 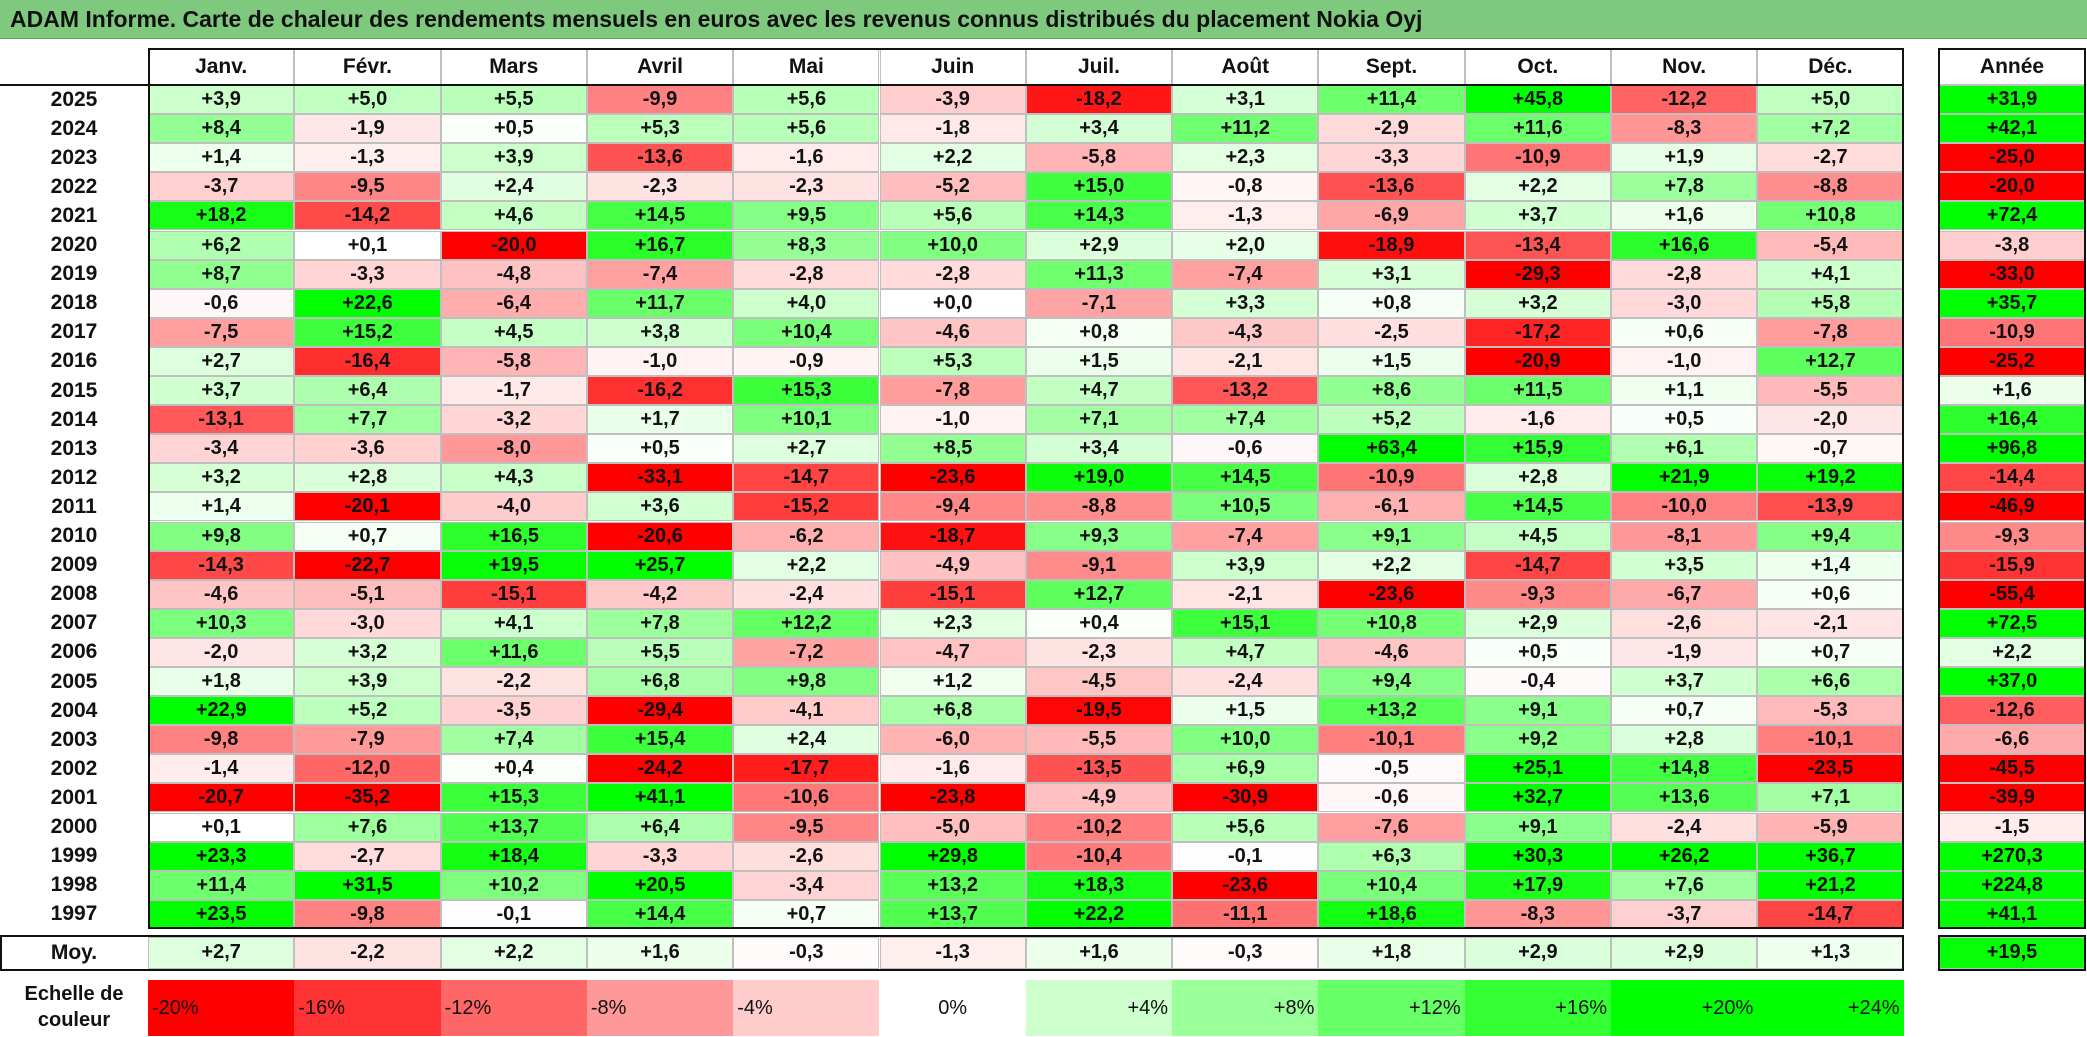 What do you see at coordinates (1099, 1008) in the screenshot?
I see `color-scale-swatch: +4%` at bounding box center [1099, 1008].